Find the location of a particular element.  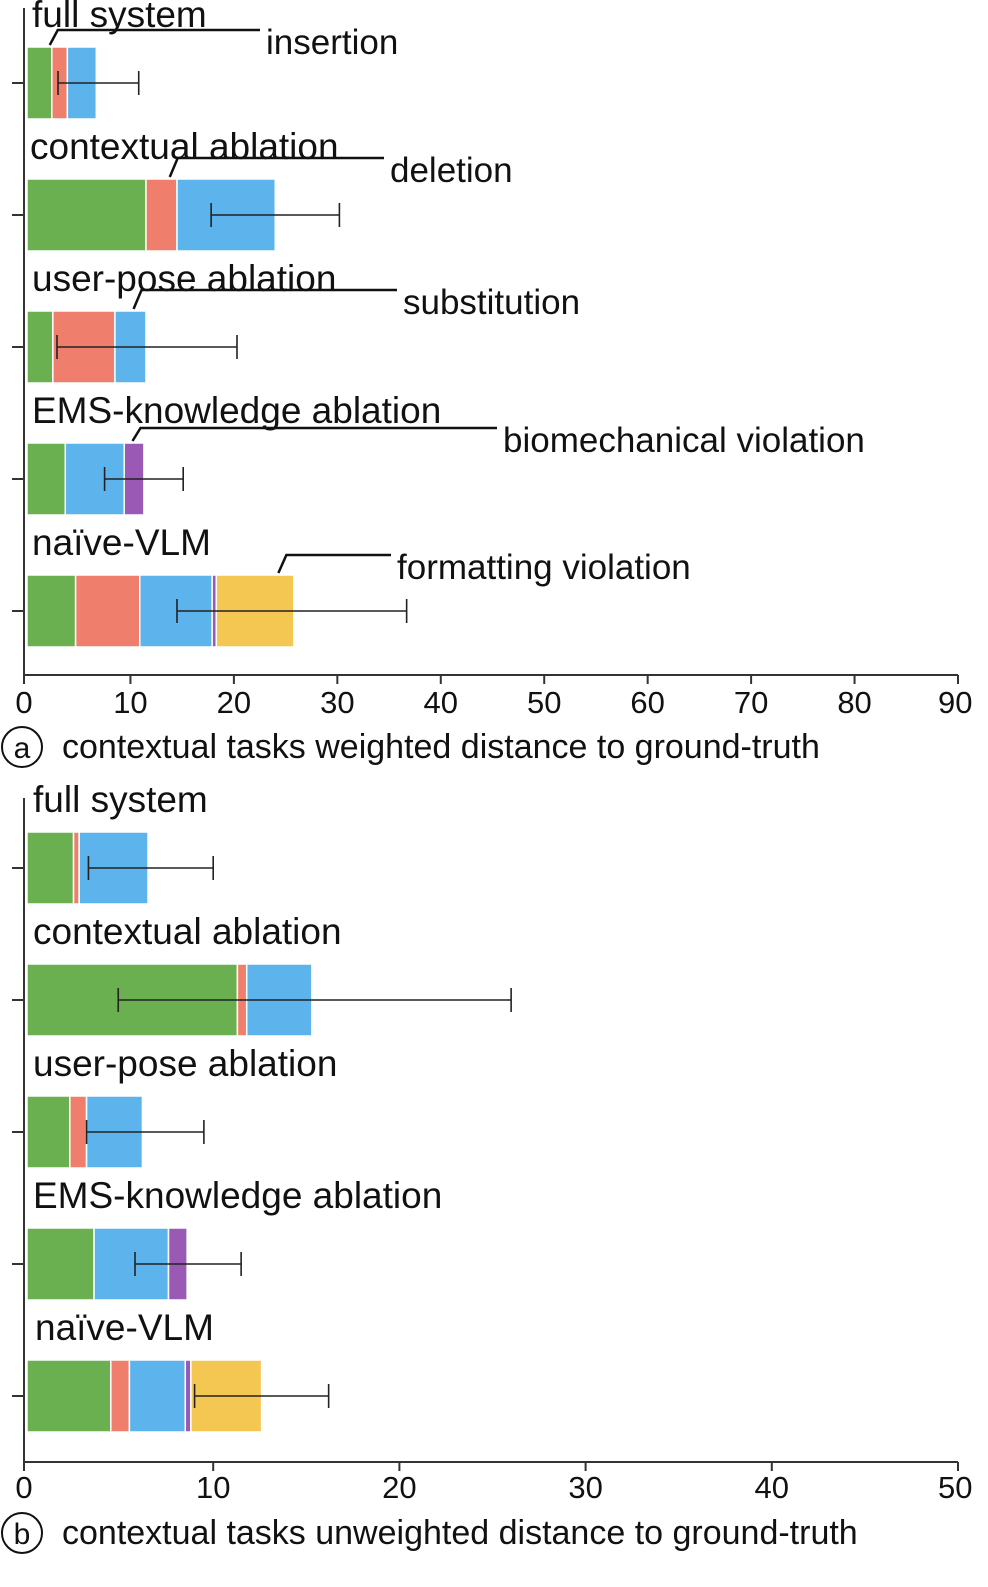

panel-letter: b is located at coordinates (22, 1534).